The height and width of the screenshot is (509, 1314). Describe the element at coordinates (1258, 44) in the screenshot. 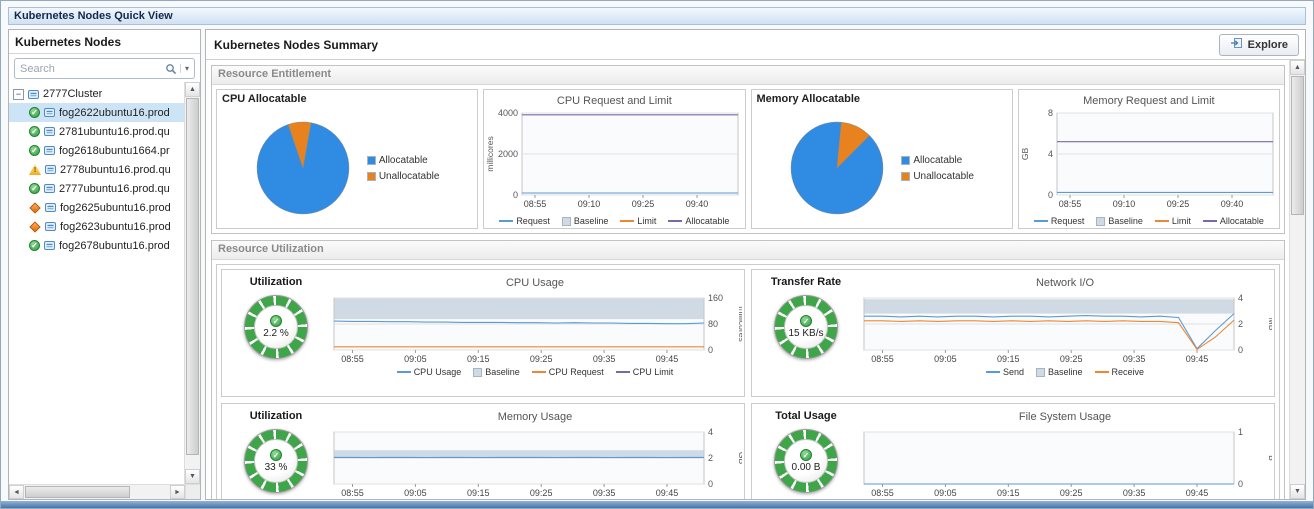

I see `explore-button: Explore` at that location.